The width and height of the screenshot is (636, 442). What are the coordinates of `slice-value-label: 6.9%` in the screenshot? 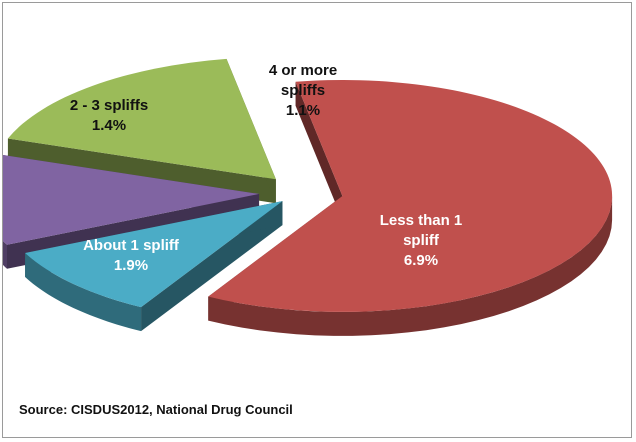 It's located at (421, 260).